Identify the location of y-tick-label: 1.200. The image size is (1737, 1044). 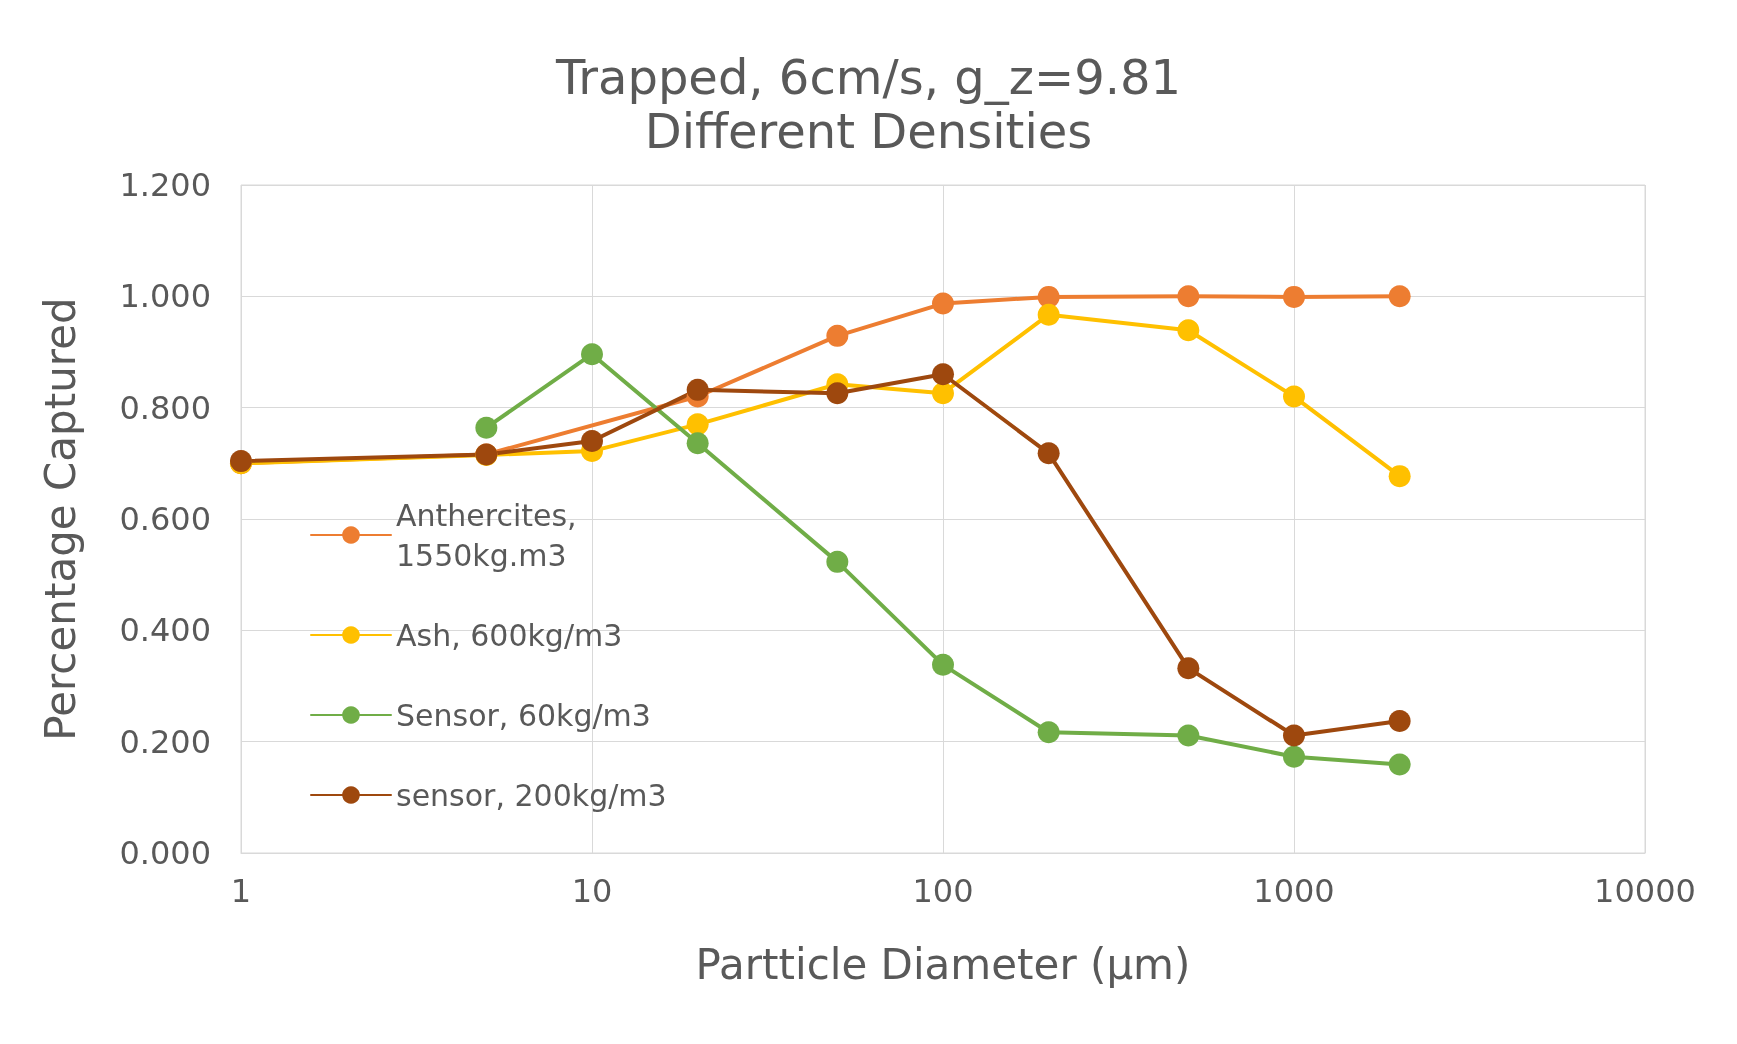
(165, 185).